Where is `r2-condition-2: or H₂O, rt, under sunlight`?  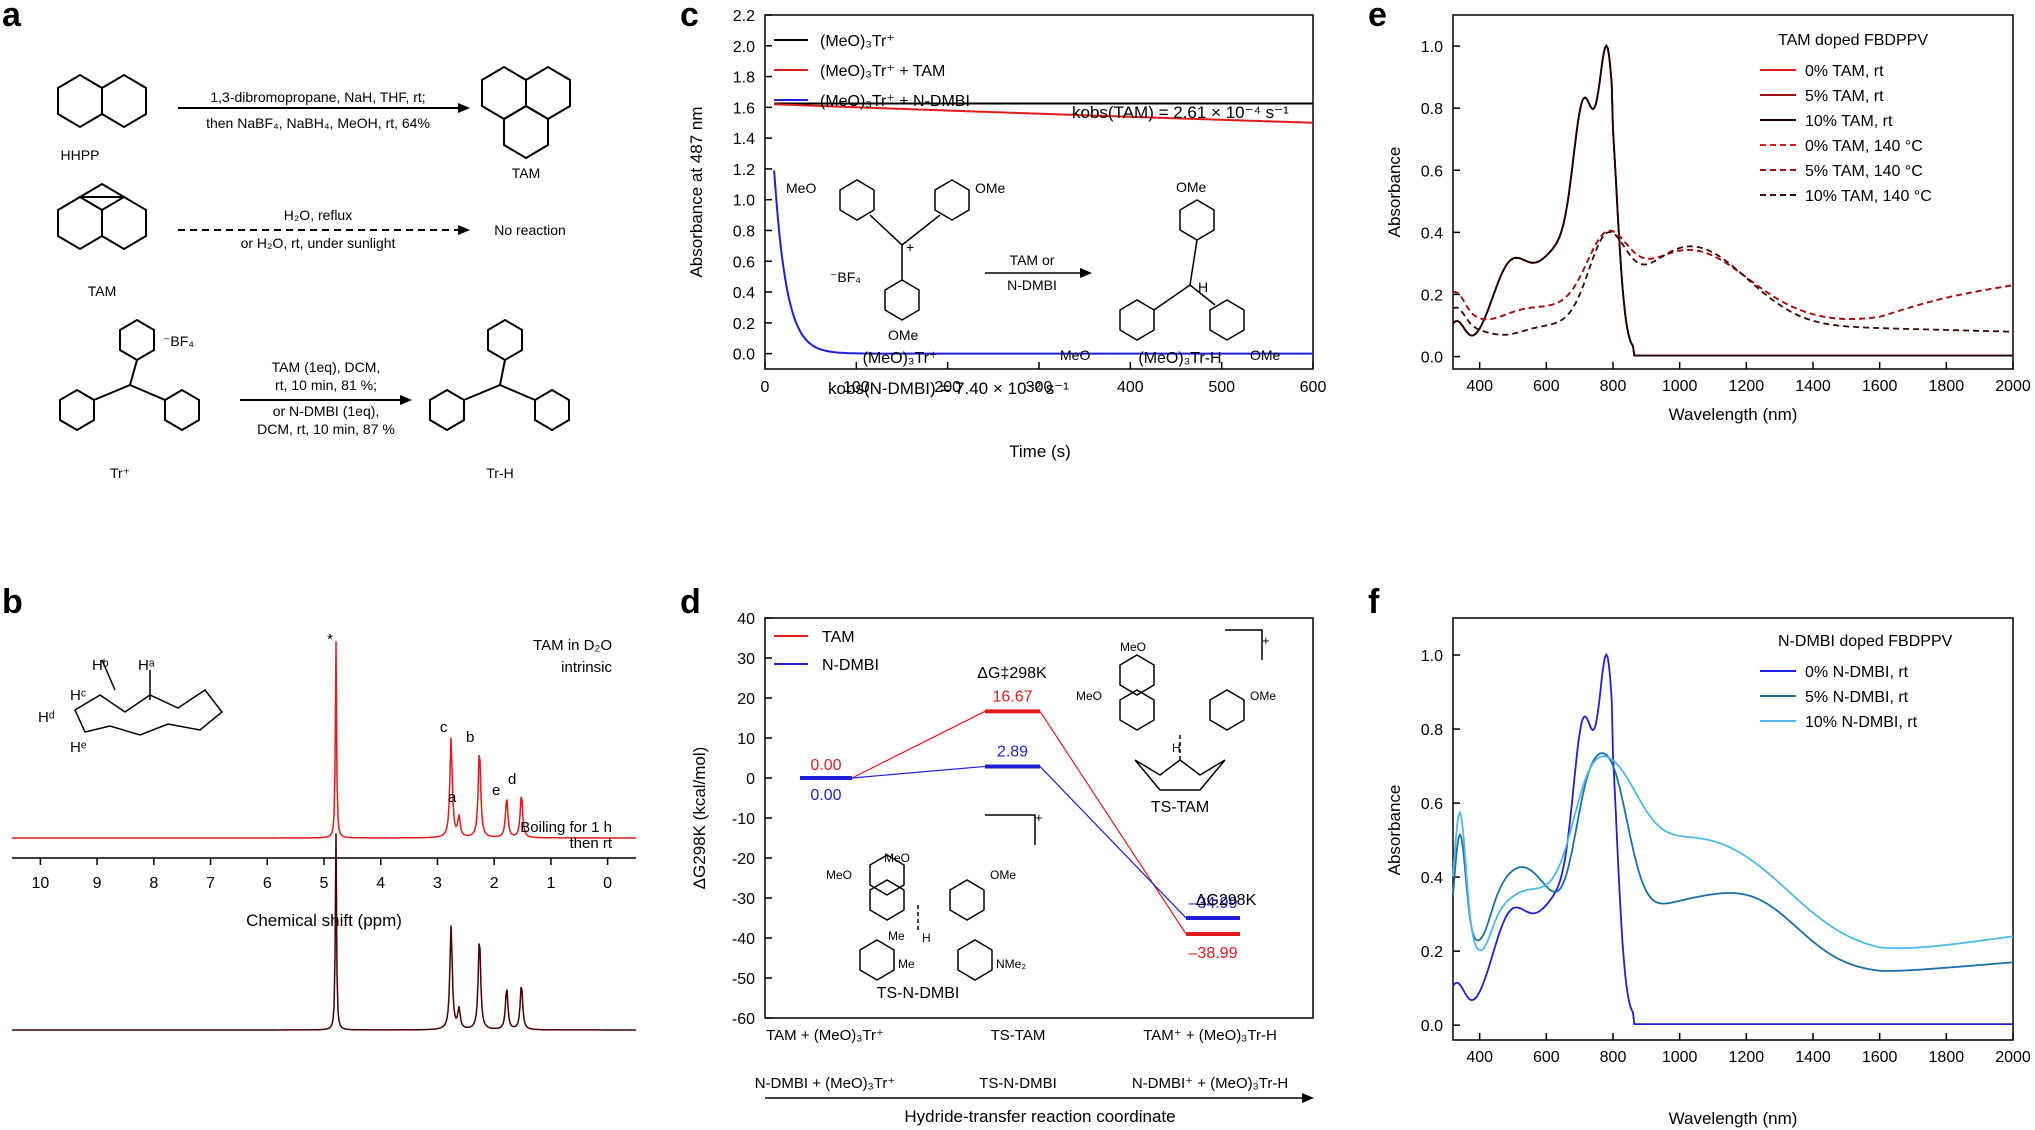
r2-condition-2: or H₂O, rt, under sunlight is located at coordinates (318, 243).